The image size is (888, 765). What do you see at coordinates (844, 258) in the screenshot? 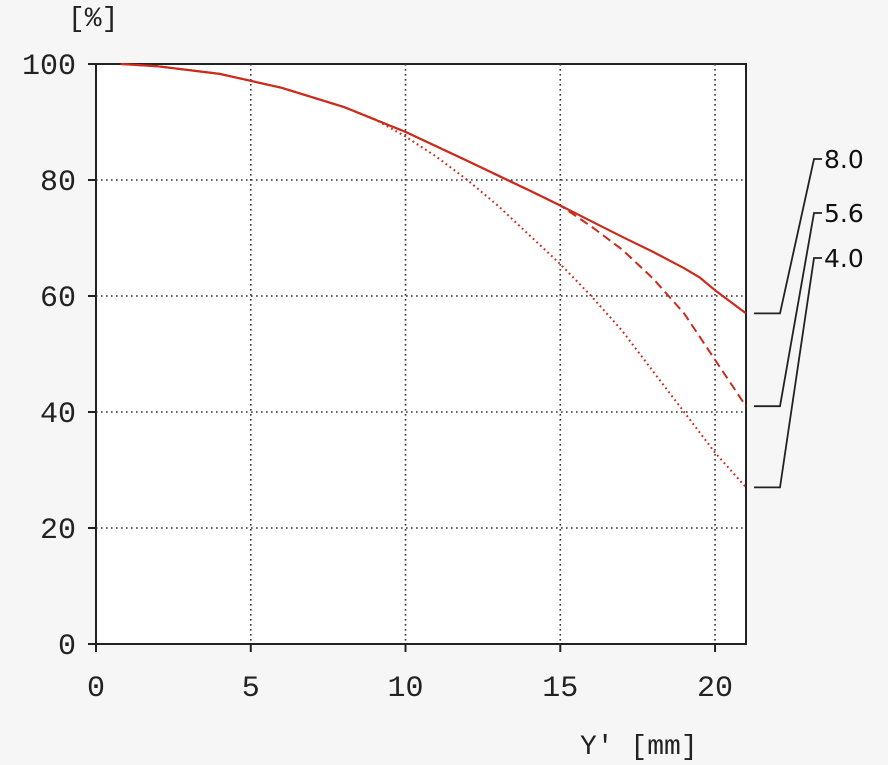
I see `legend-label-4-0: 4.0` at bounding box center [844, 258].